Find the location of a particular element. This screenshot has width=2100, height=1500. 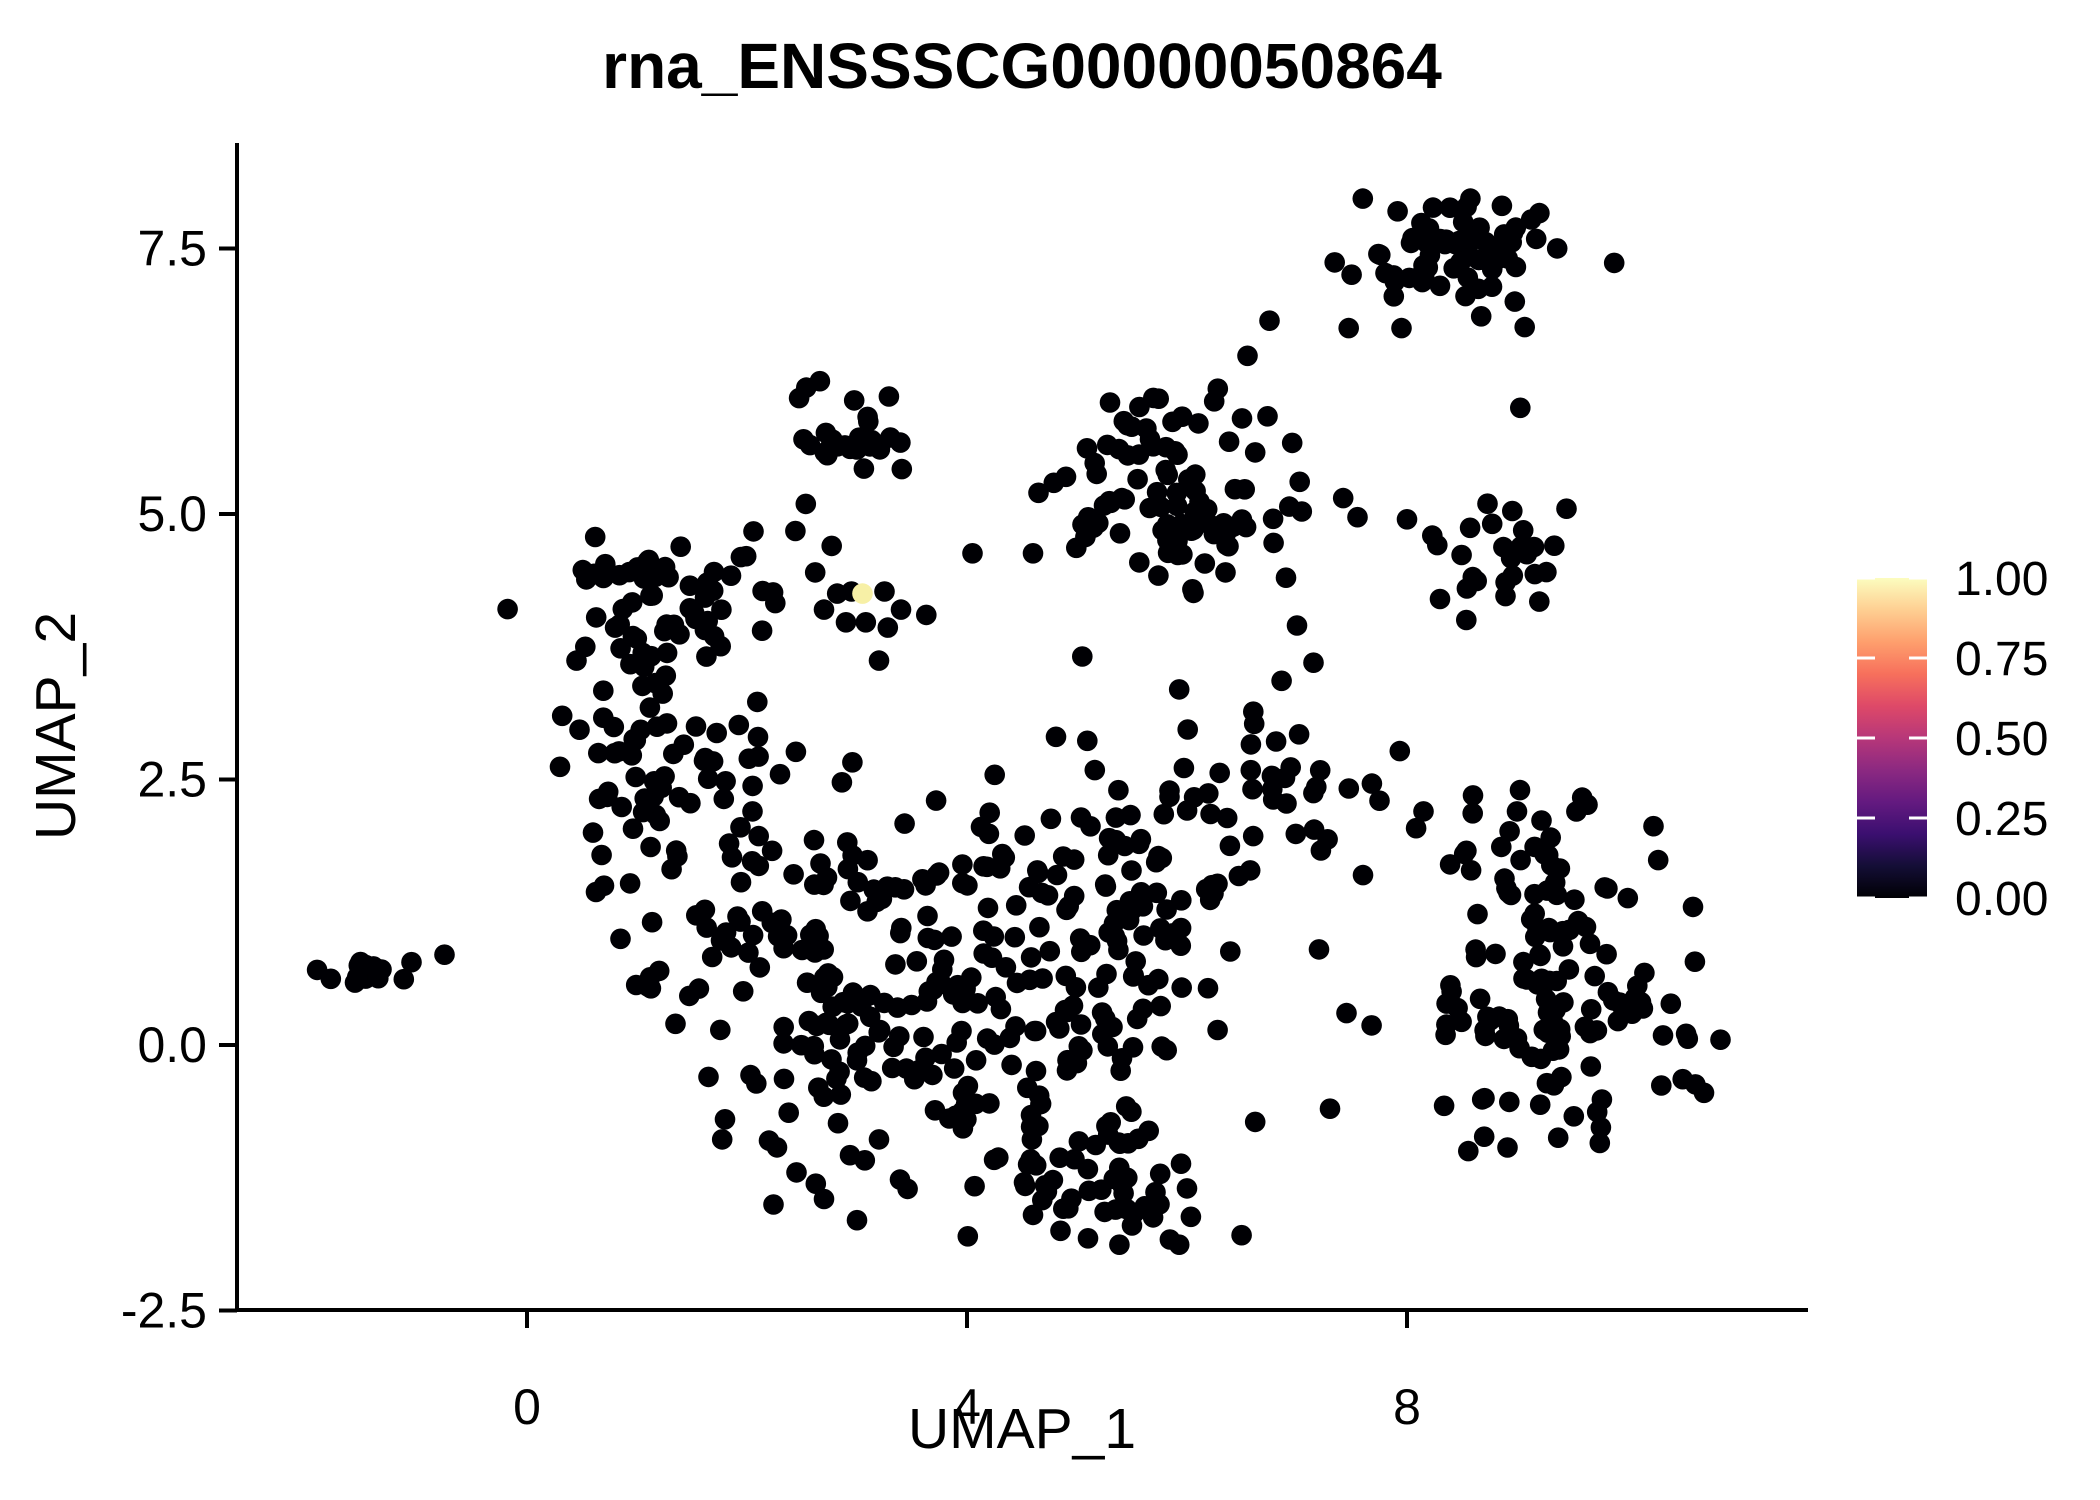

colorbar-tick-label: 0.75 is located at coordinates (2001, 659).